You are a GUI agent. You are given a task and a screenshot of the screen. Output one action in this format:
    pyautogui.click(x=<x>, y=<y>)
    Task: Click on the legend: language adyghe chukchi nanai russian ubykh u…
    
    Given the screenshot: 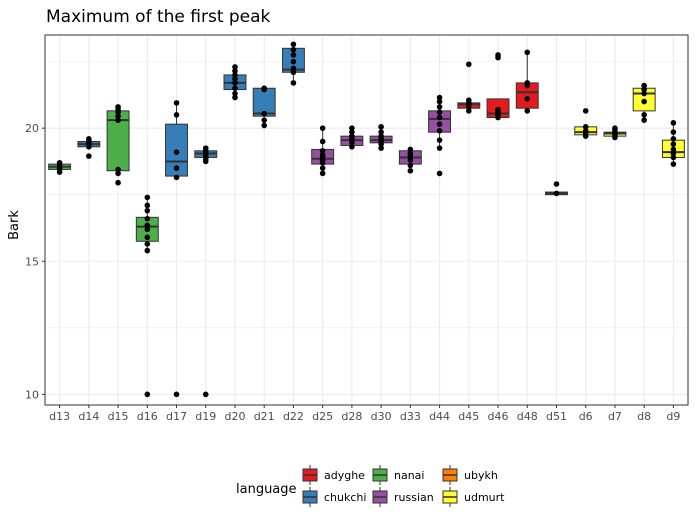 What is the action you would take?
    pyautogui.click(x=370, y=486)
    